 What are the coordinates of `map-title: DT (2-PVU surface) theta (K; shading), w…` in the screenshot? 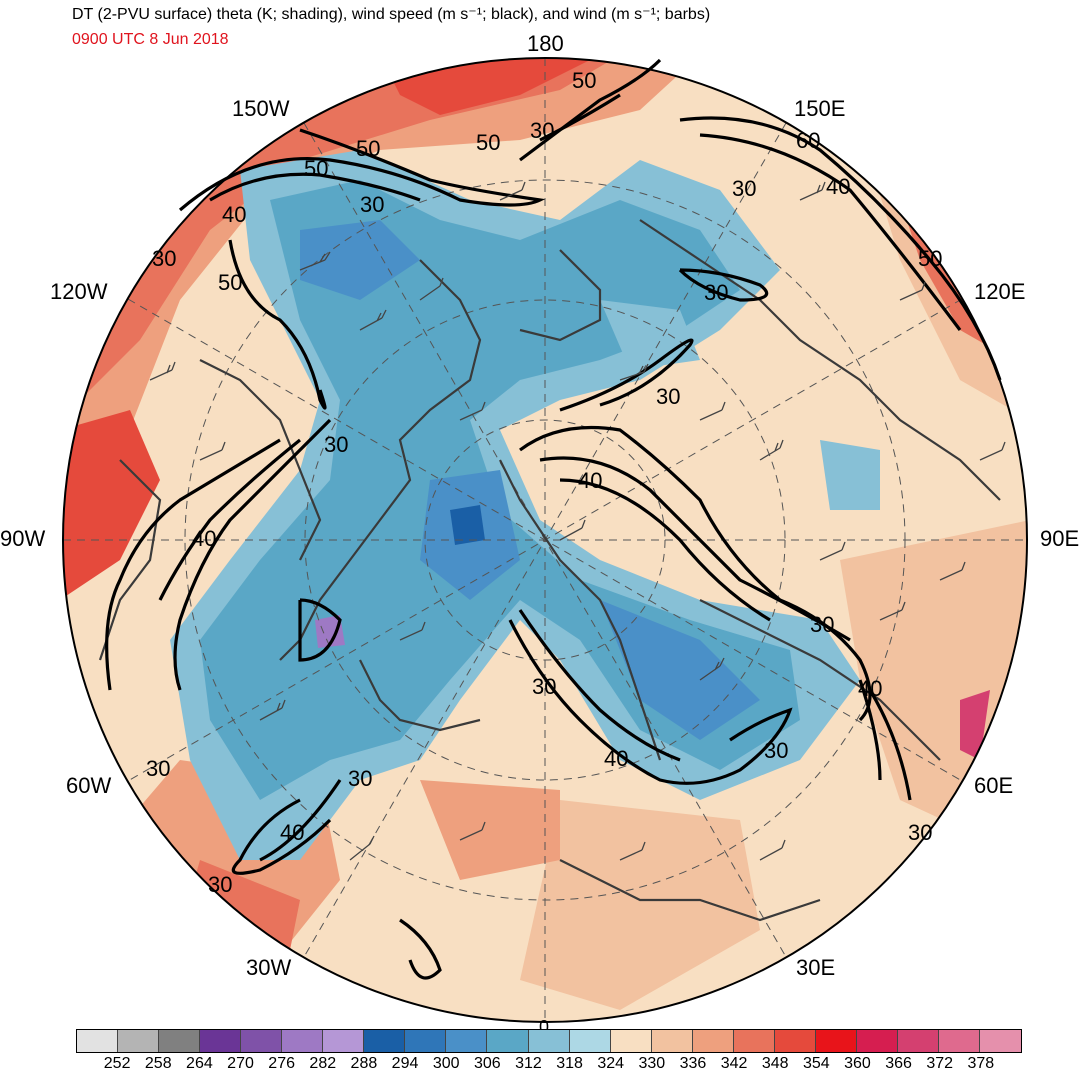 It's located at (391, 14).